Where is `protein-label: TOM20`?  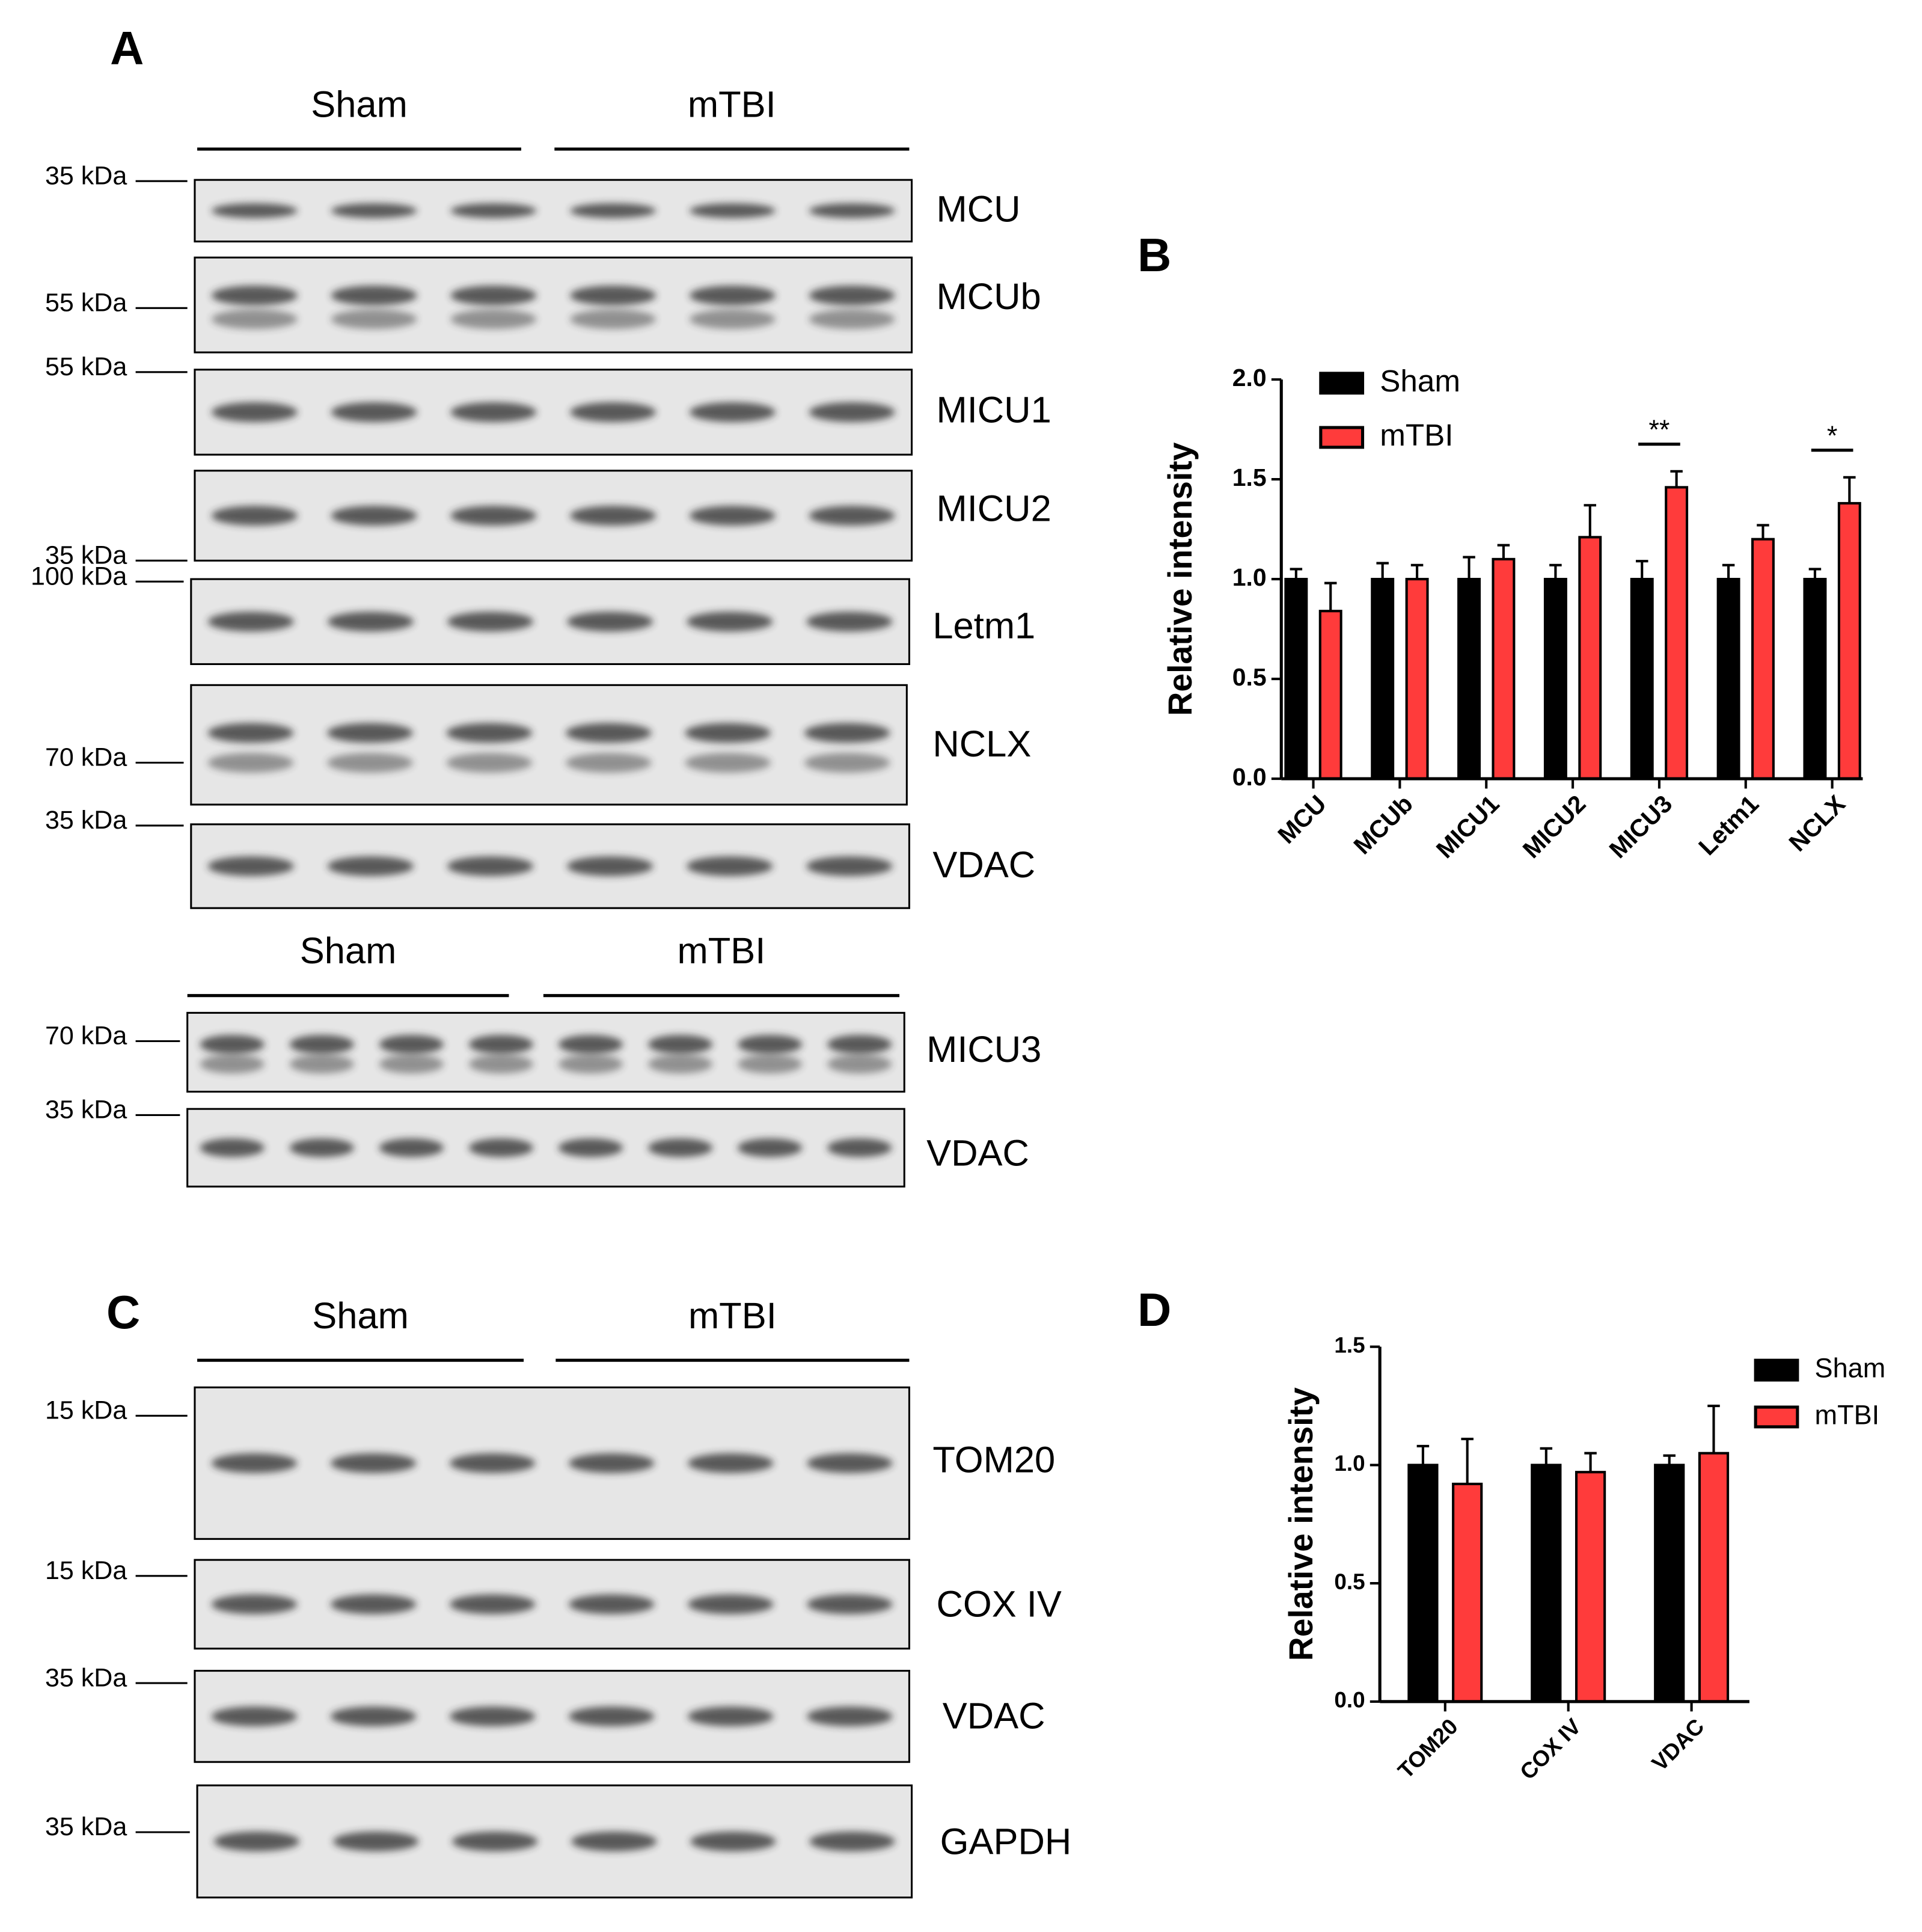
protein-label: TOM20 is located at coordinates (993, 1460).